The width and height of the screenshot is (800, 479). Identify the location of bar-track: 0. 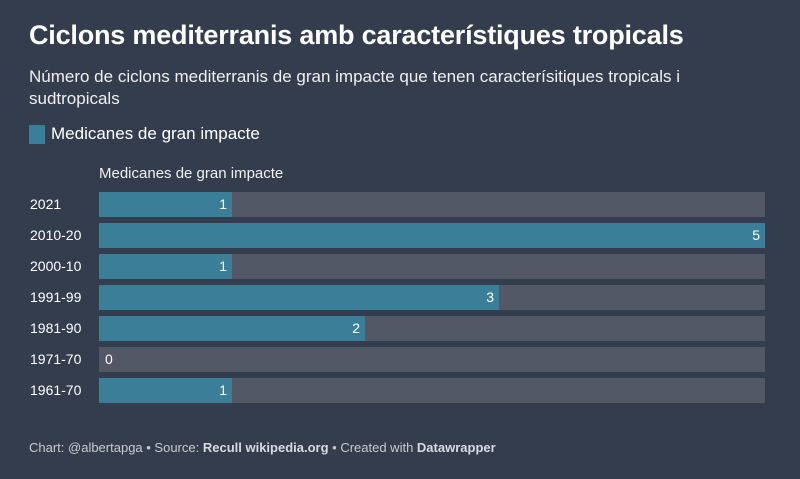
(432, 359).